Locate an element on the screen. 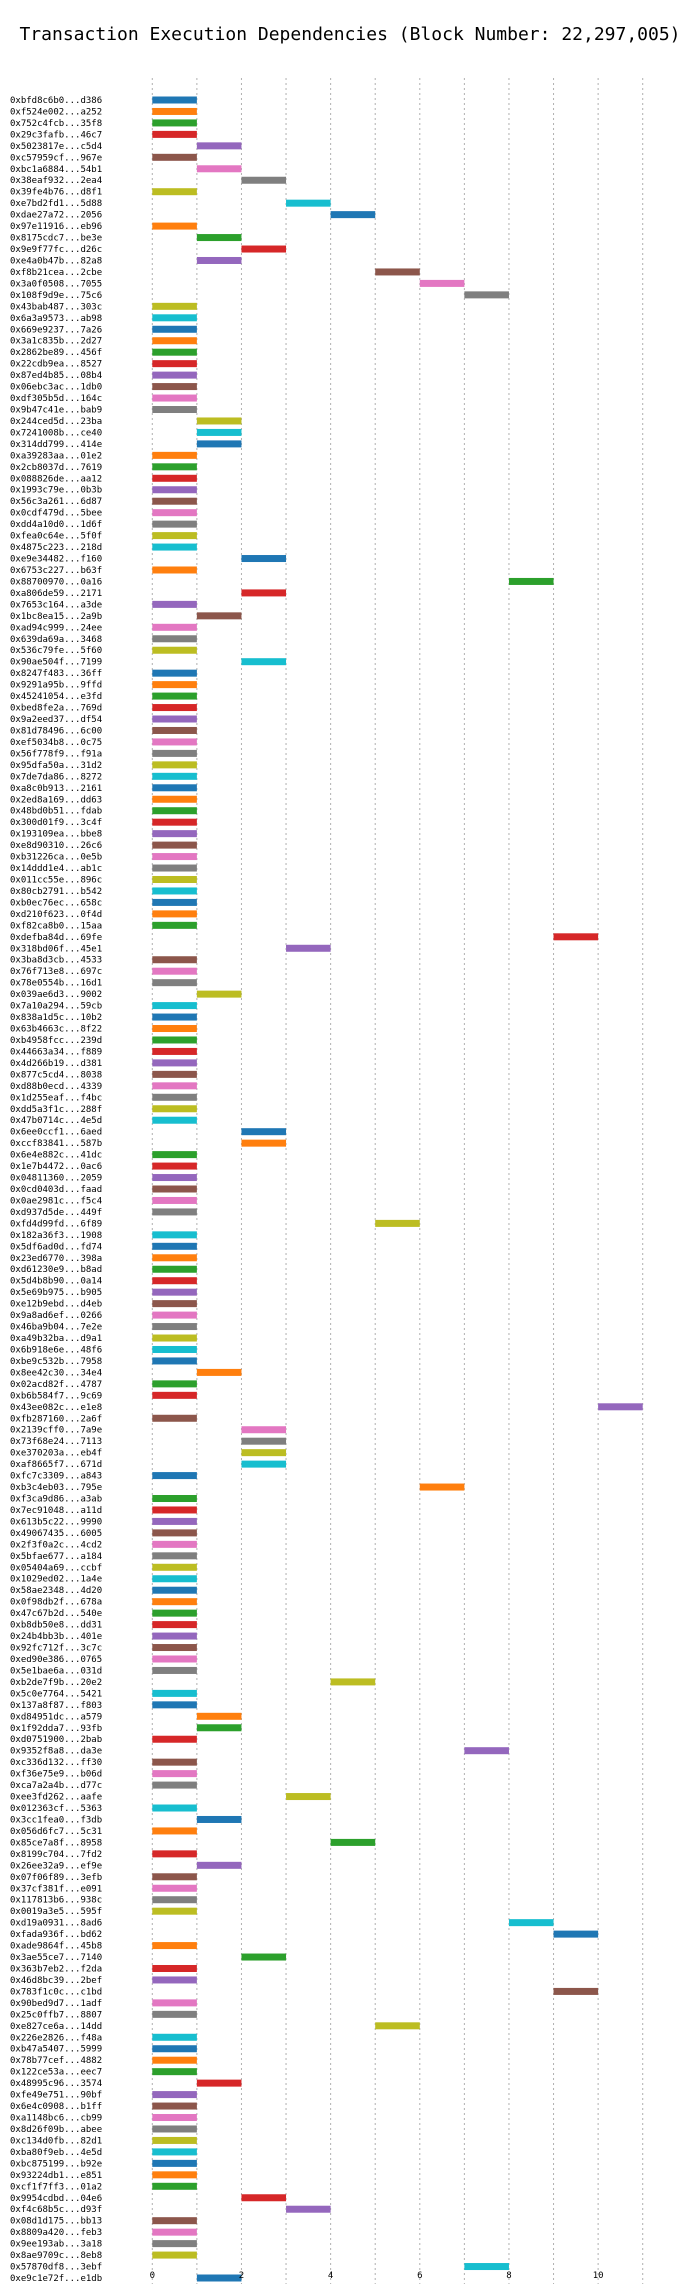  y-tick-label: 0x49067435...6005 is located at coordinates (56, 1534).